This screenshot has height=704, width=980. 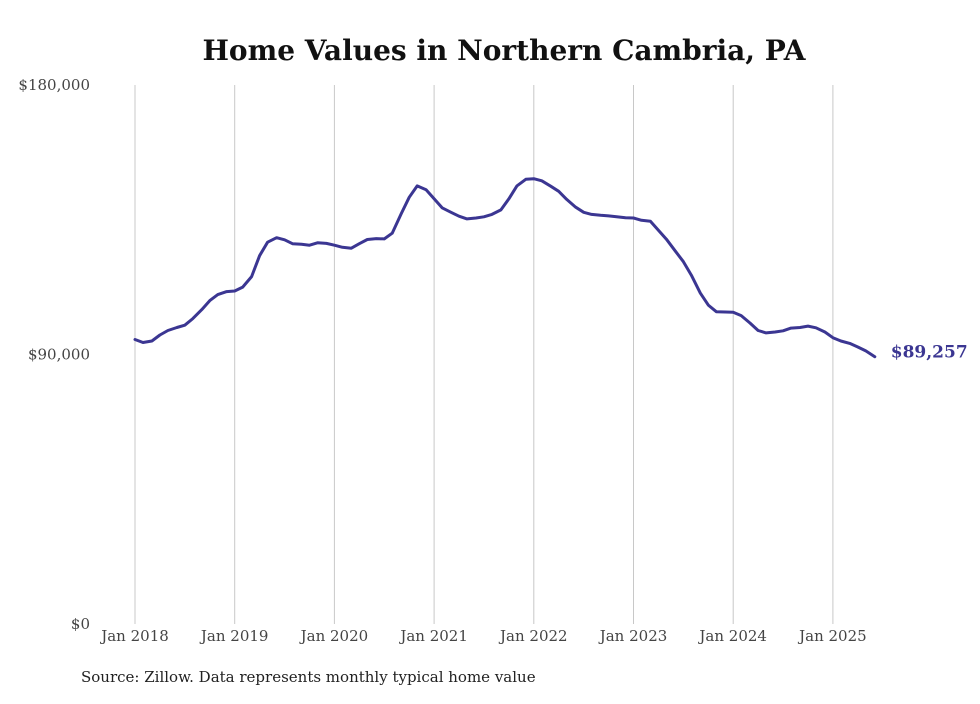 What do you see at coordinates (633, 636) in the screenshot?
I see `x-tick-label: Jan 2023` at bounding box center [633, 636].